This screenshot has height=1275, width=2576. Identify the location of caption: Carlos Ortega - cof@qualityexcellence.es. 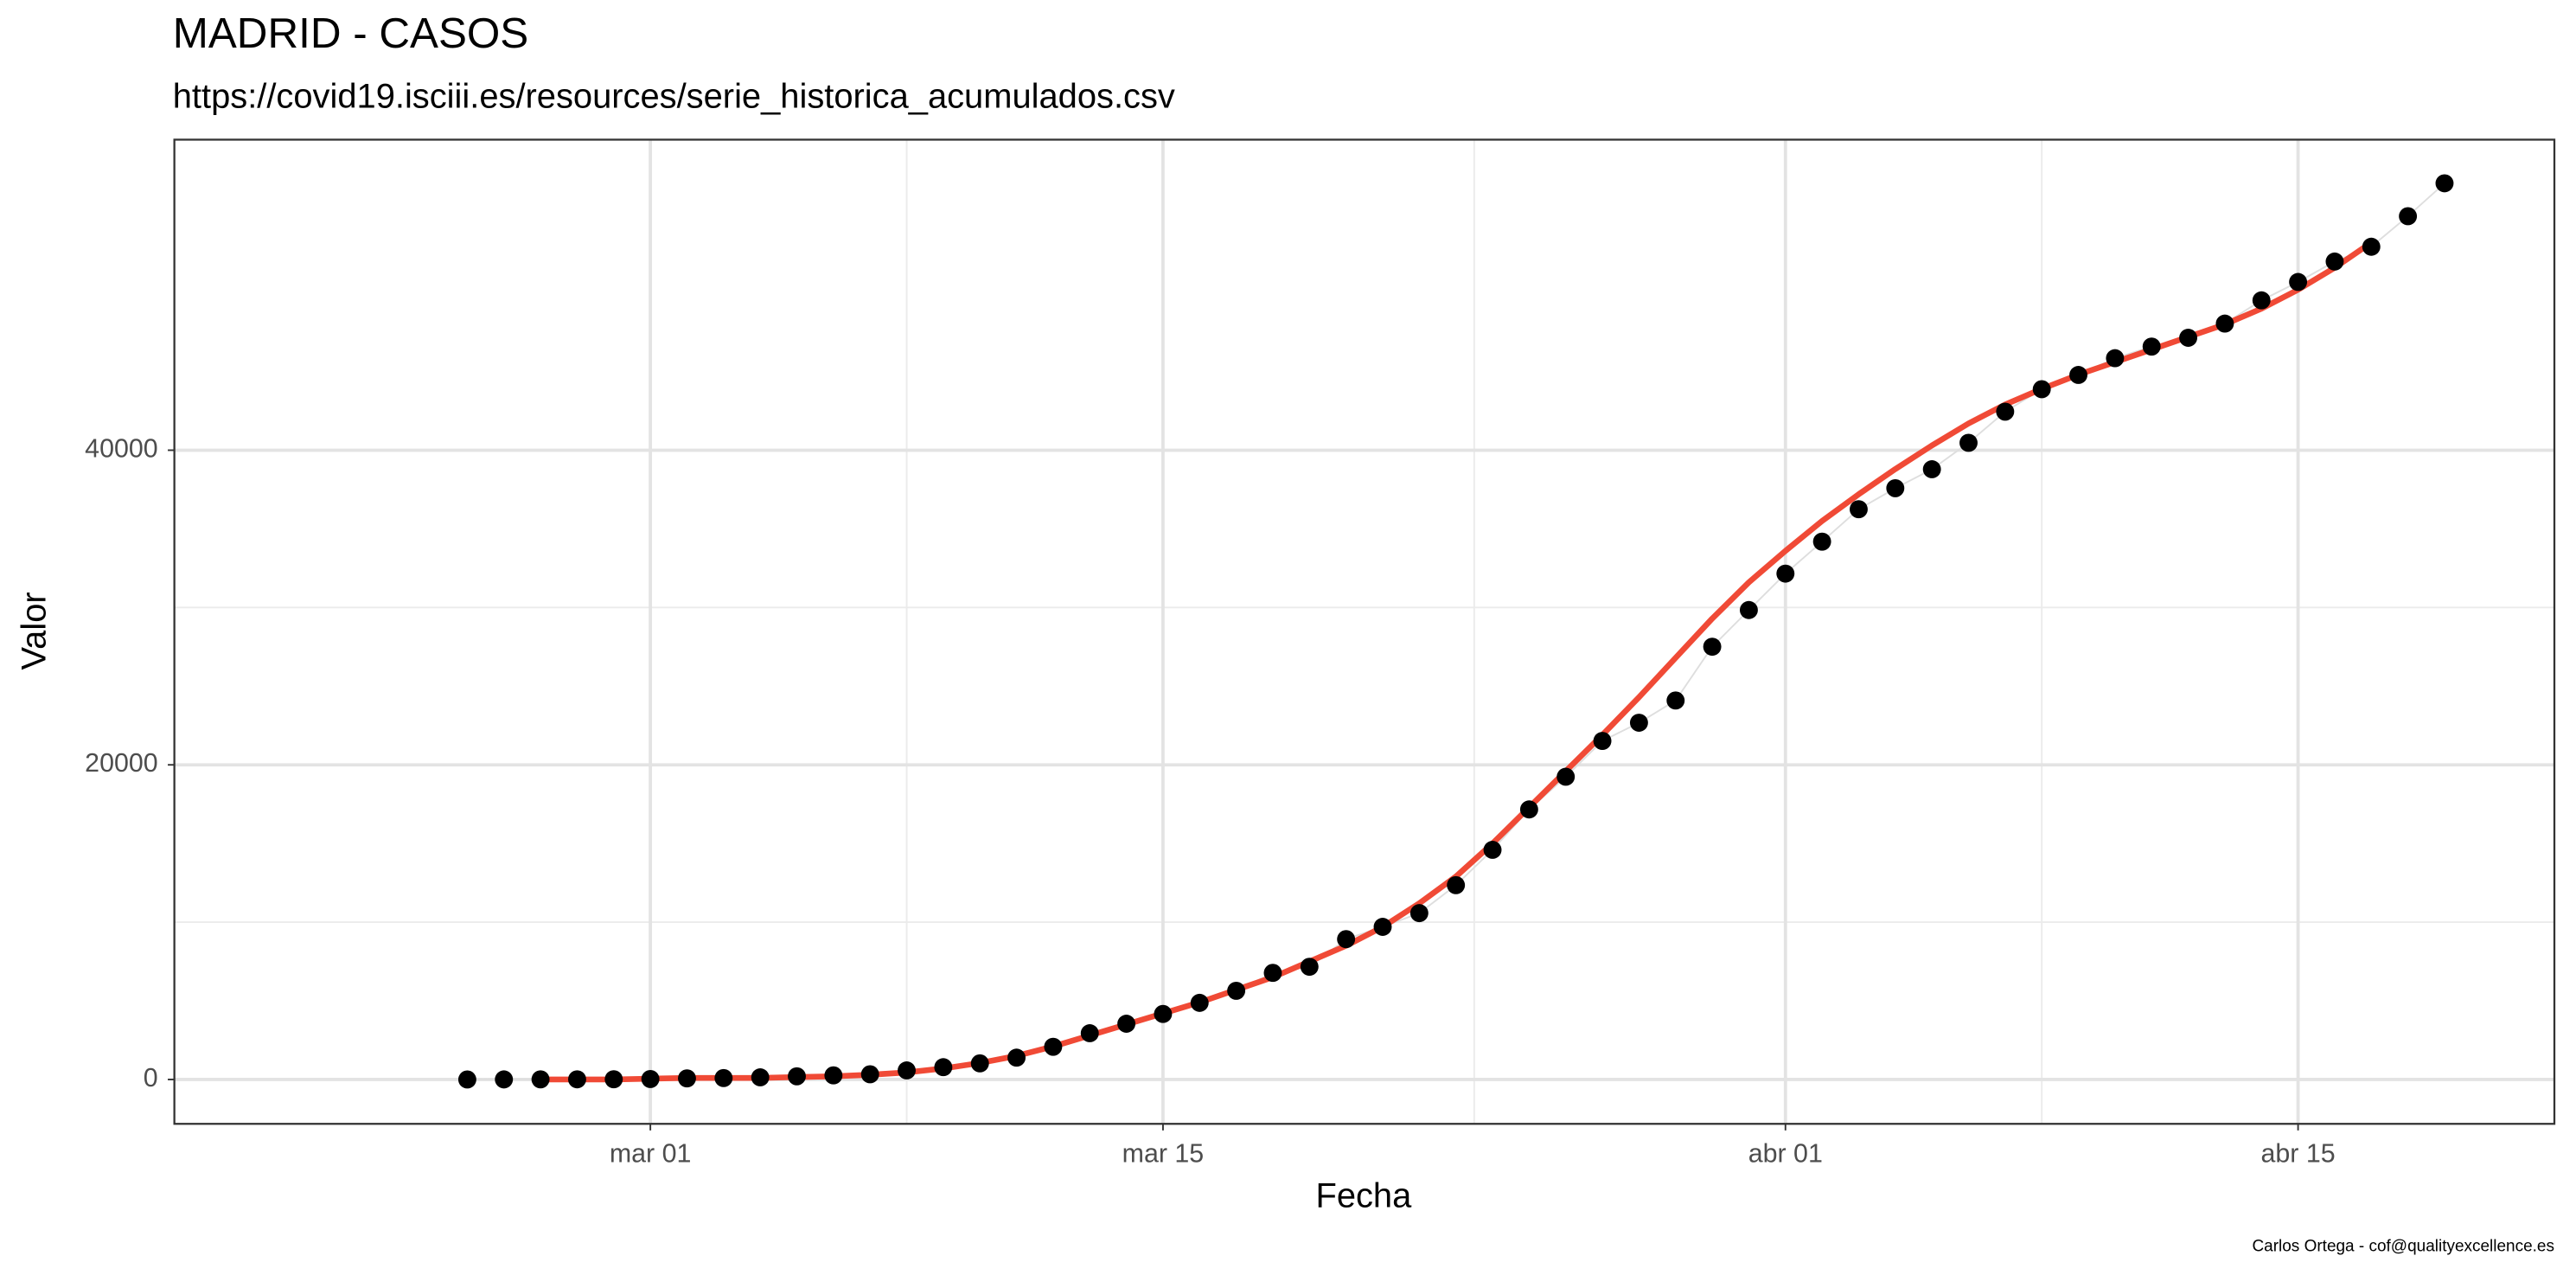
(2403, 1247).